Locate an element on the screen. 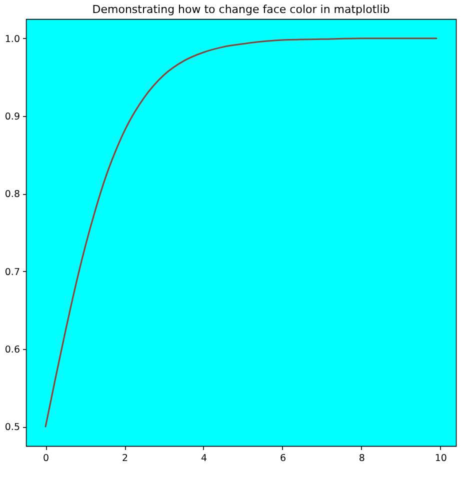 This screenshot has height=479, width=474. chart-title: Demonstrating how to change face color in matplotlib is located at coordinates (241, 9).